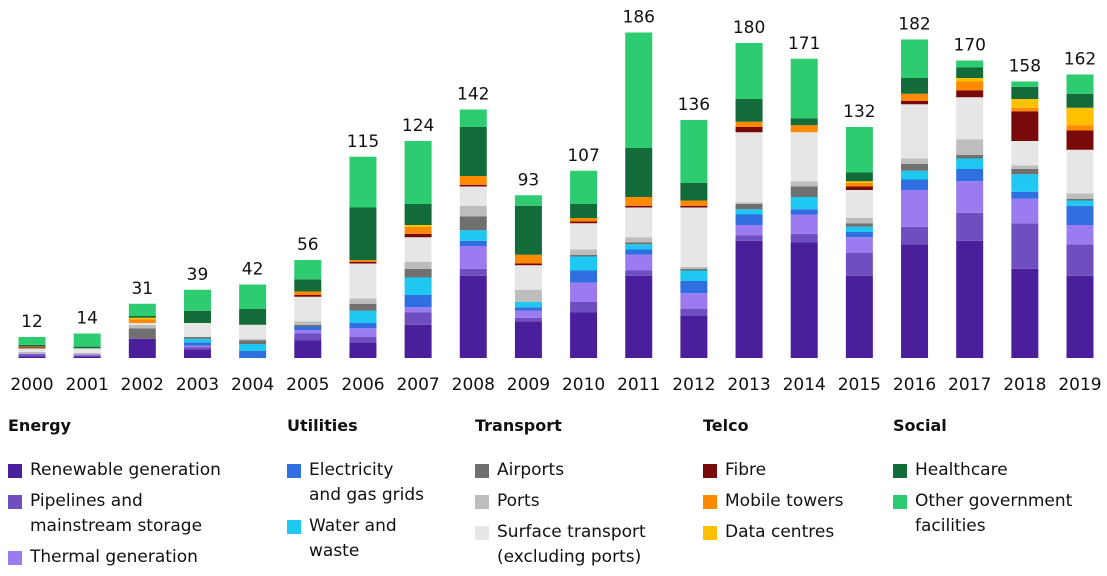 This screenshot has height=576, width=1107. What do you see at coordinates (307, 385) in the screenshot?
I see `x-tick-label: 2005` at bounding box center [307, 385].